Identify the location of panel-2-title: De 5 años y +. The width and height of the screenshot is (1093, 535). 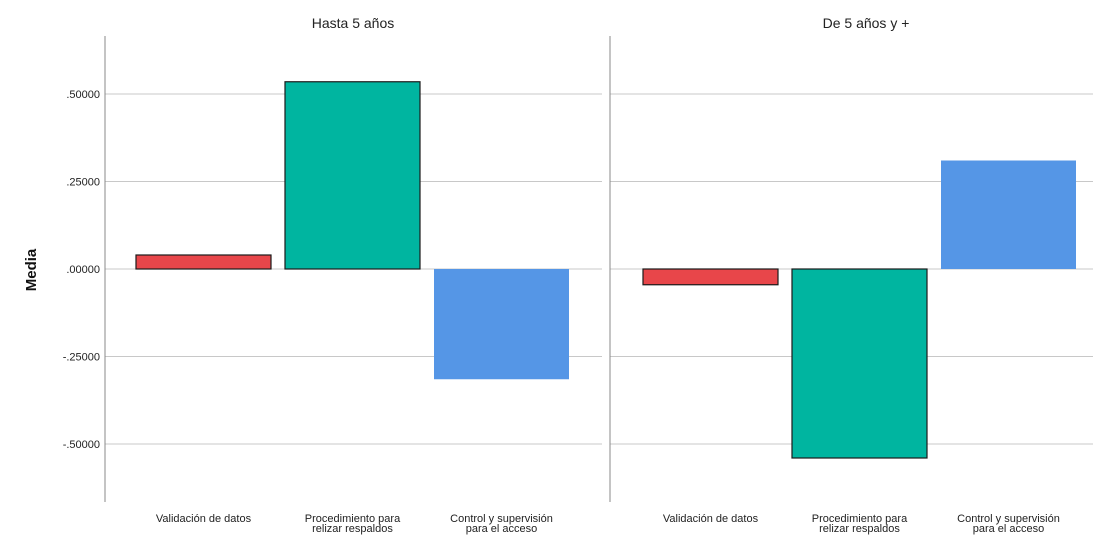
(866, 23).